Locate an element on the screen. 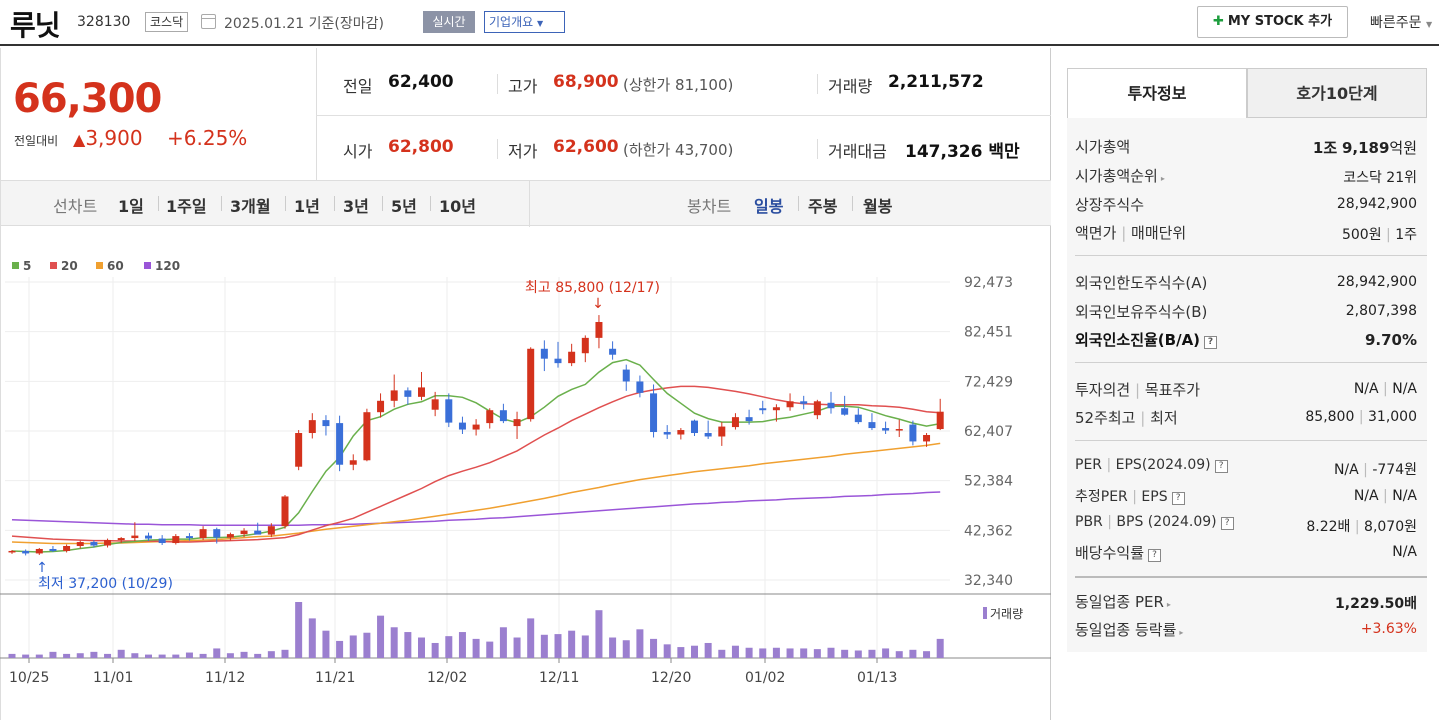 The height and width of the screenshot is (723, 1439). tab-invest-info: 투자정보 is located at coordinates (1157, 93).